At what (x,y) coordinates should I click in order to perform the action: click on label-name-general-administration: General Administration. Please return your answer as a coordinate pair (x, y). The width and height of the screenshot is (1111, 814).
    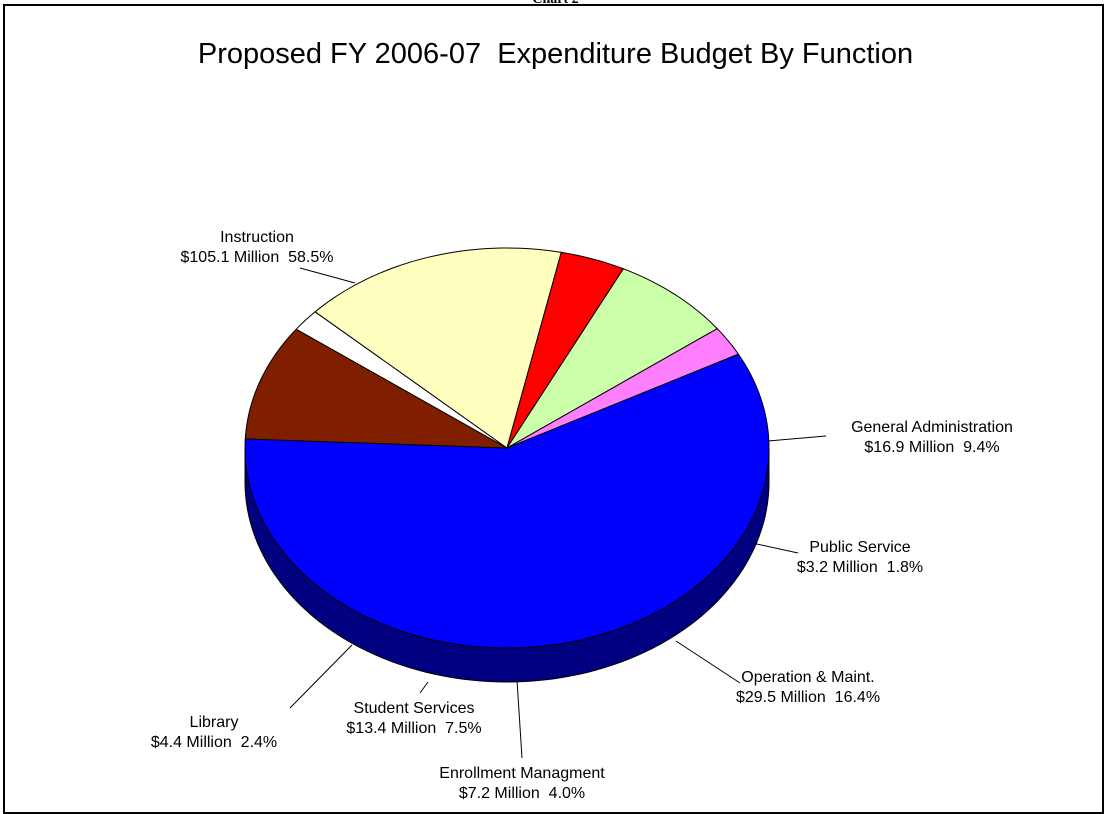
    Looking at the image, I should click on (932, 427).